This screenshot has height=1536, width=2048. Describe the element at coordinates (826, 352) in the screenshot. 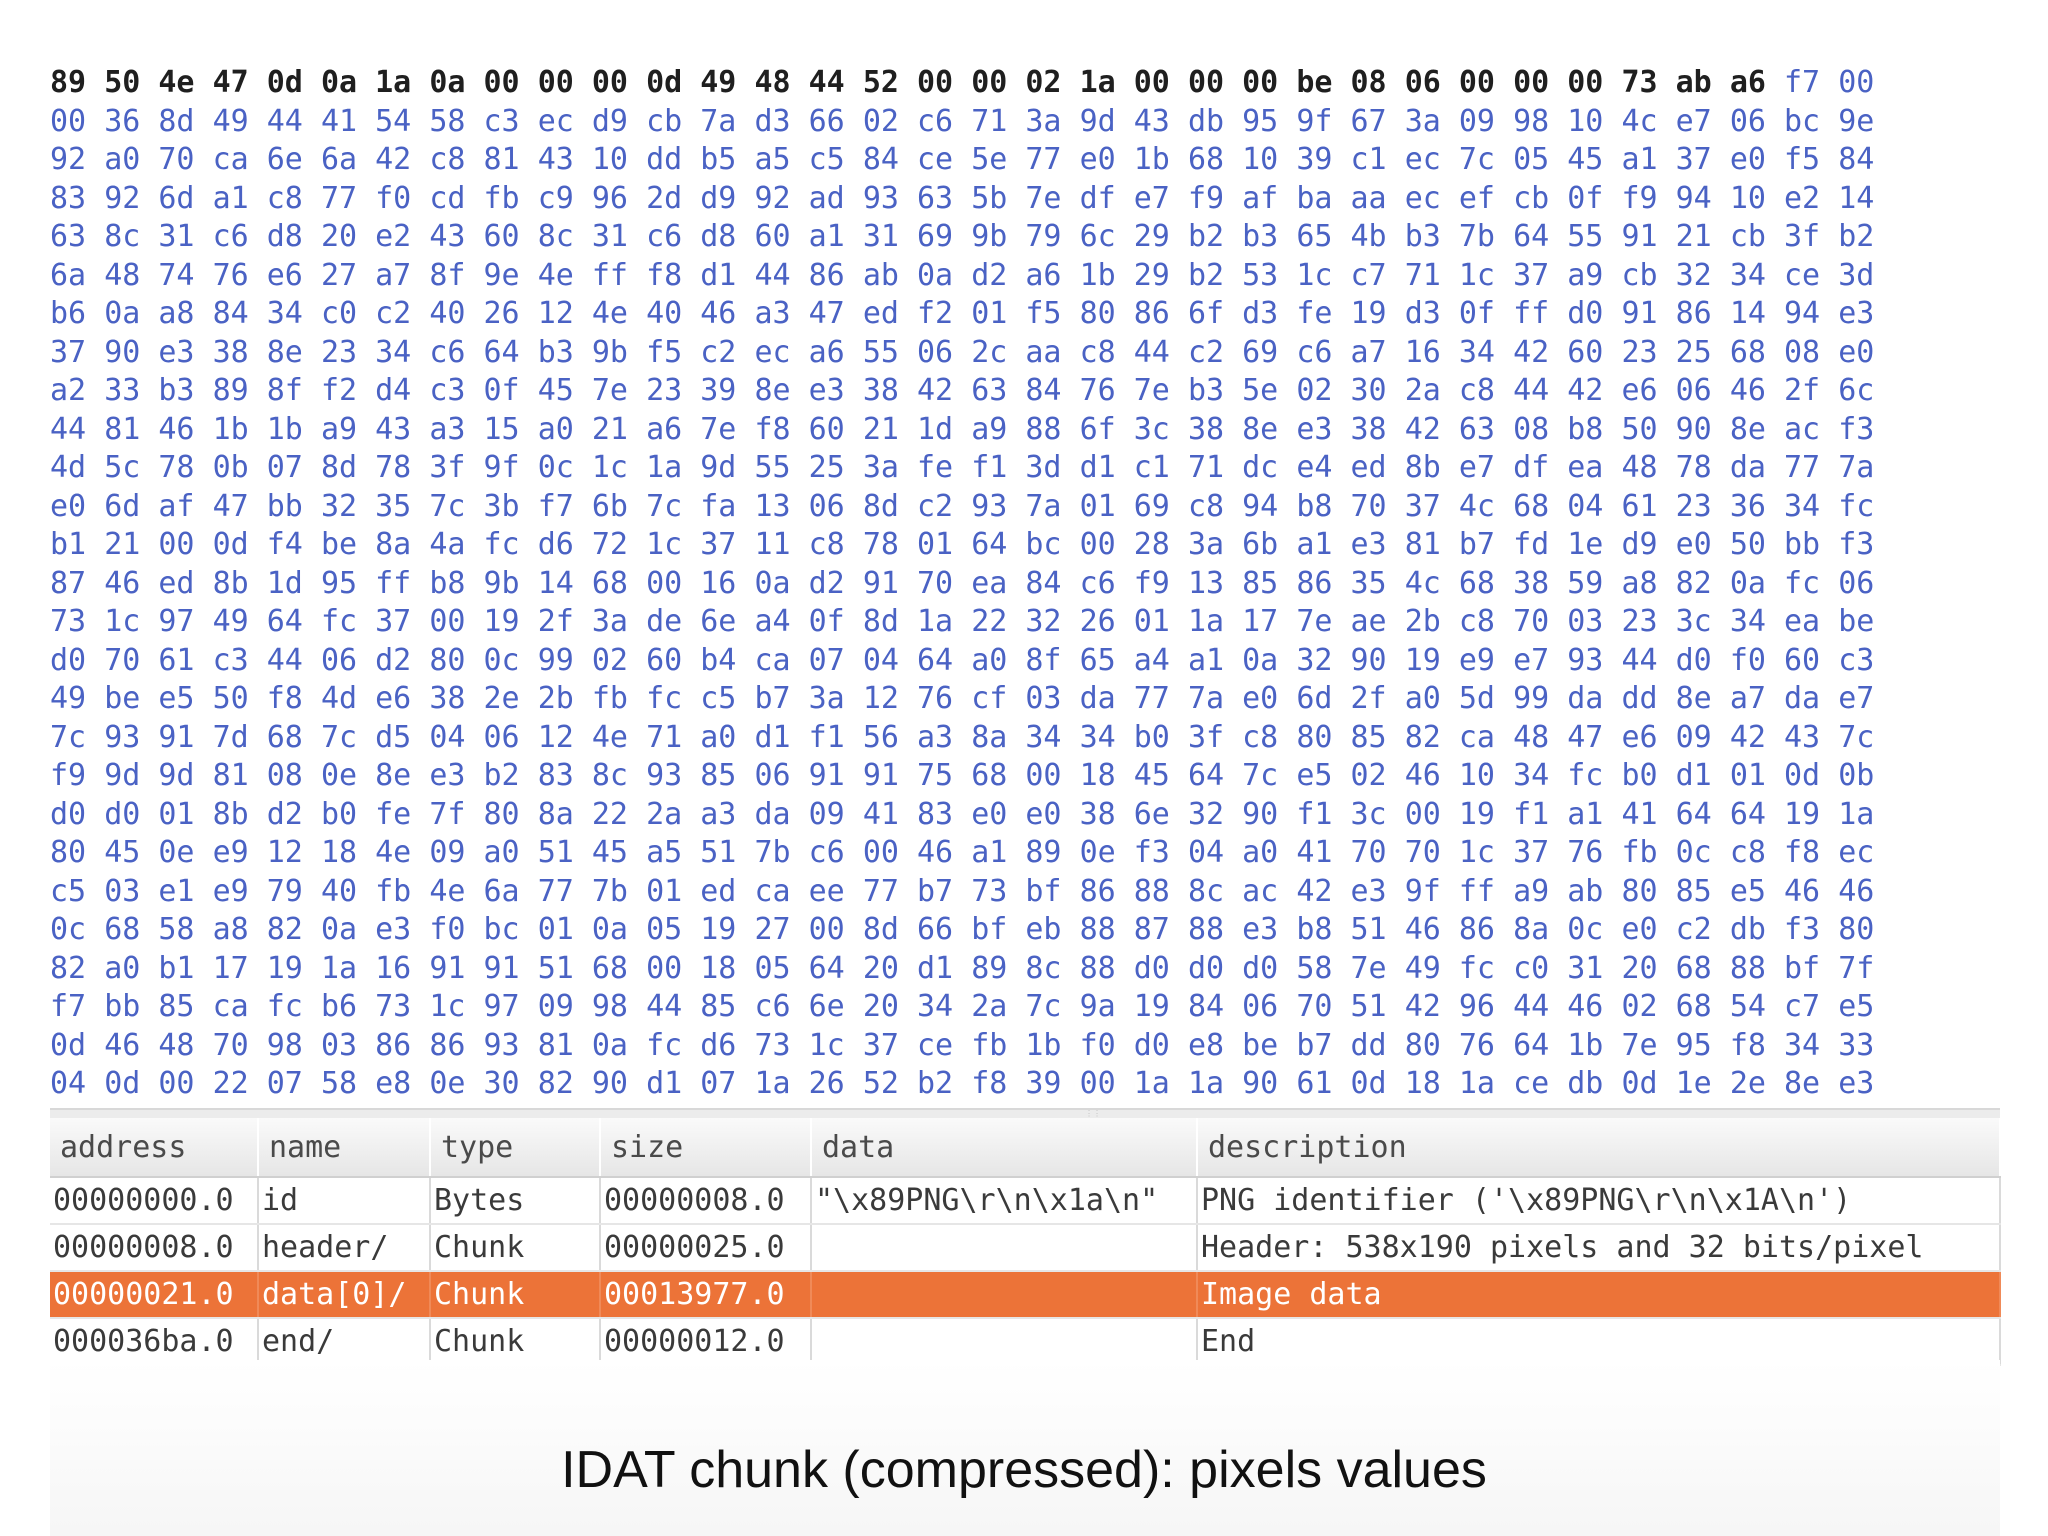

I see `hex-byte: a6` at that location.